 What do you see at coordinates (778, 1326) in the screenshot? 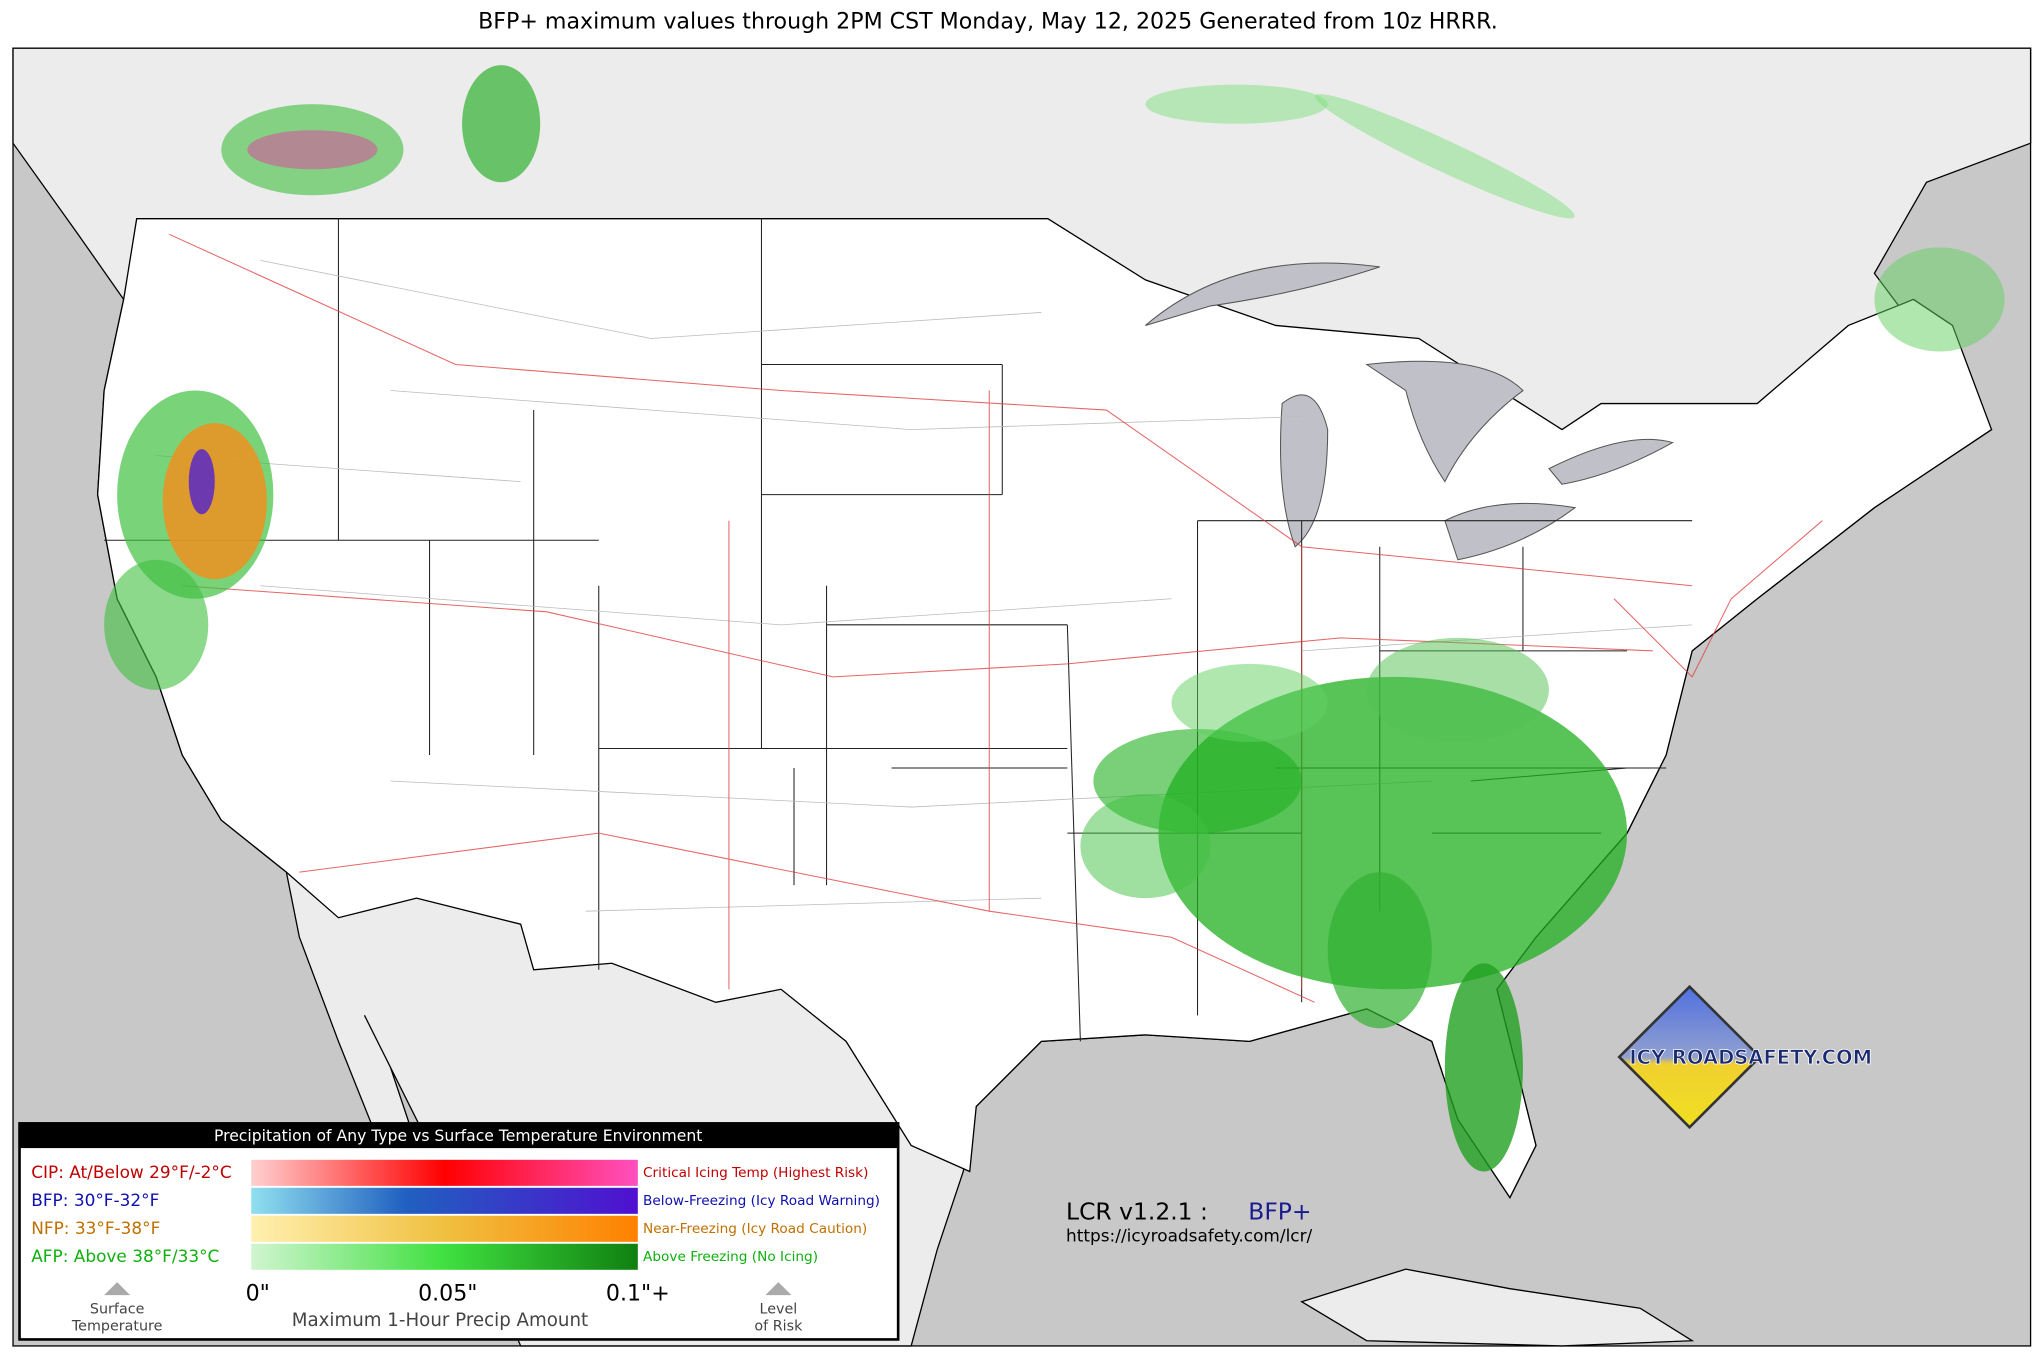
I see `right-caption: of Risk` at bounding box center [778, 1326].